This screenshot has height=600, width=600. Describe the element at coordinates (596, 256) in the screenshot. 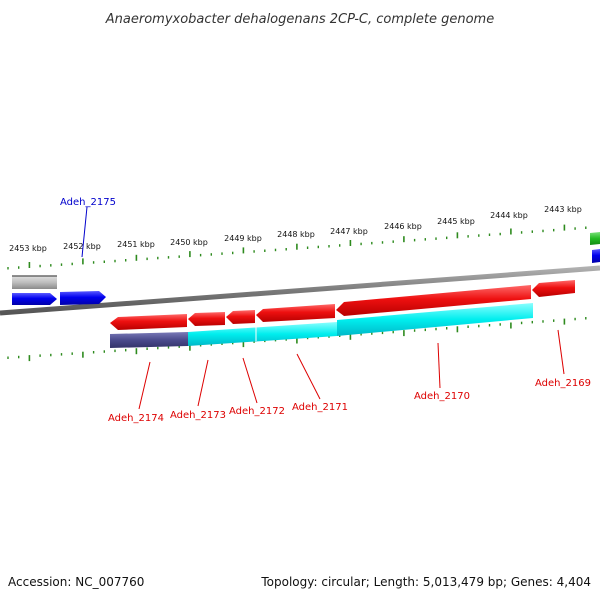

I see `blue-feature-edge` at that location.